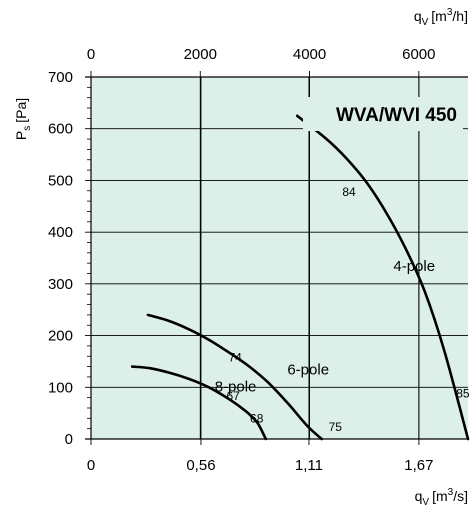 The image size is (475, 518). Describe the element at coordinates (309, 465) in the screenshot. I see `x-tick-label: 1,11` at that location.